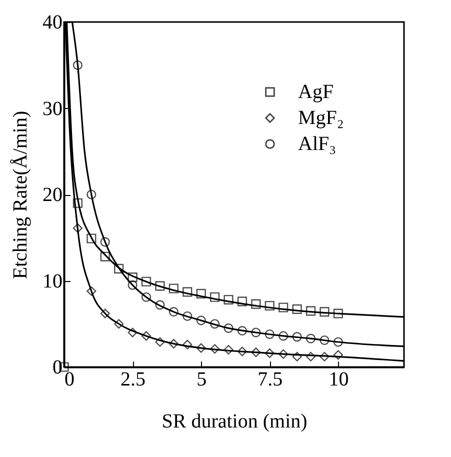 The height and width of the screenshot is (457, 451). Describe the element at coordinates (338, 379) in the screenshot. I see `x-tick-label: 10` at that location.